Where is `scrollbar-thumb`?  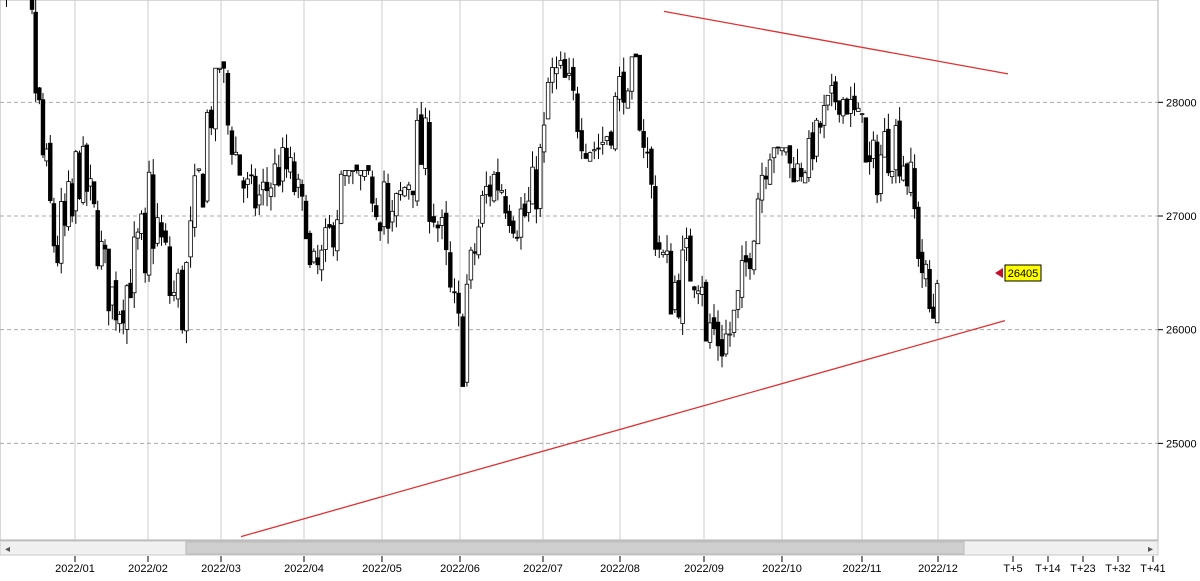 scrollbar-thumb is located at coordinates (575, 548).